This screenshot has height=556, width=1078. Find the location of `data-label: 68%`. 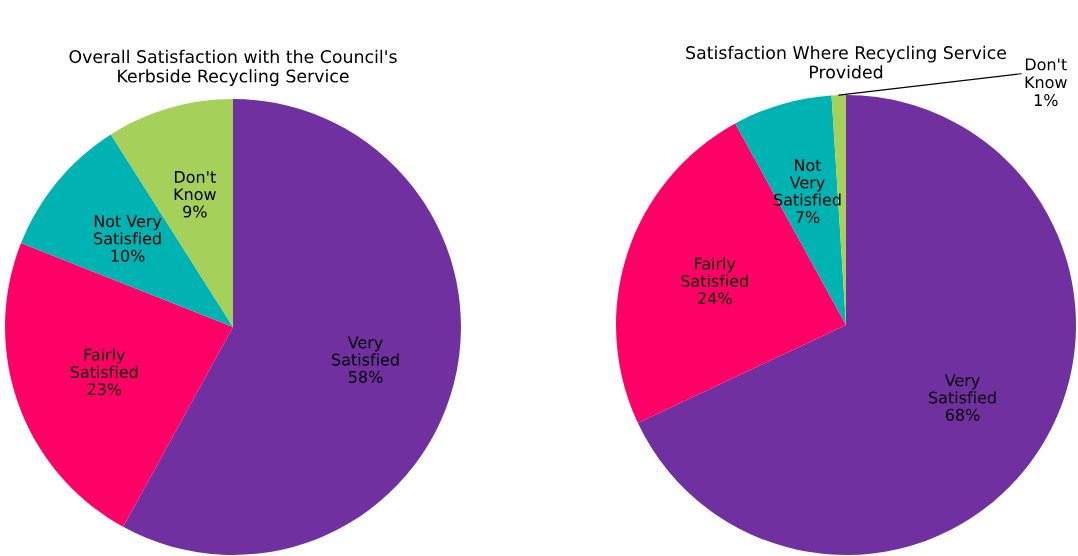

data-label: 68% is located at coordinates (962, 414).